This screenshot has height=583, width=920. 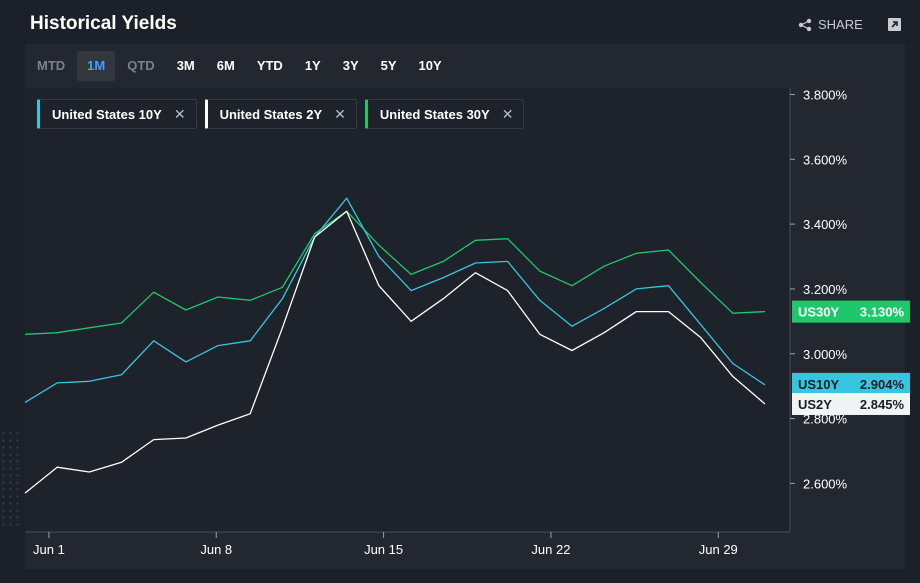 I want to click on share-label: SHARE, so click(x=840, y=24).